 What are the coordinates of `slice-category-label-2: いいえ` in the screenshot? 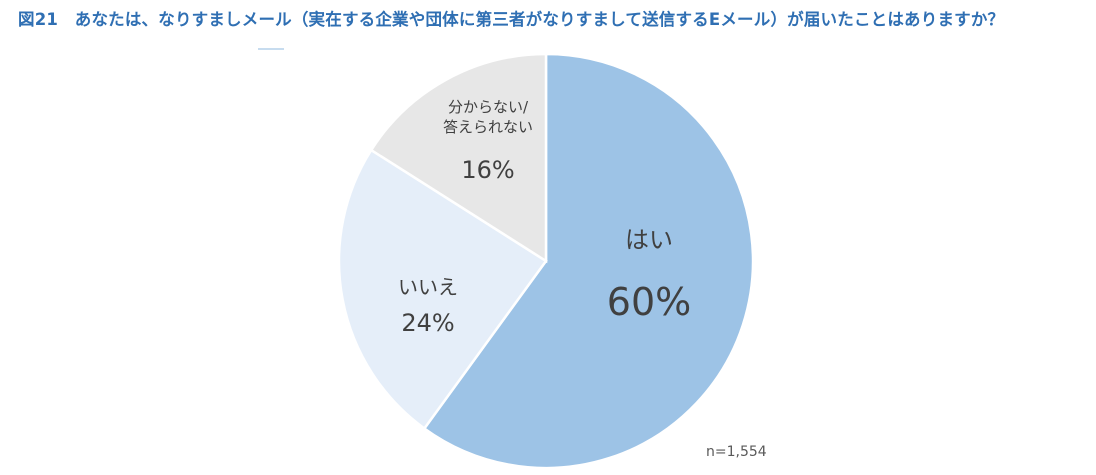 It's located at (428, 287).